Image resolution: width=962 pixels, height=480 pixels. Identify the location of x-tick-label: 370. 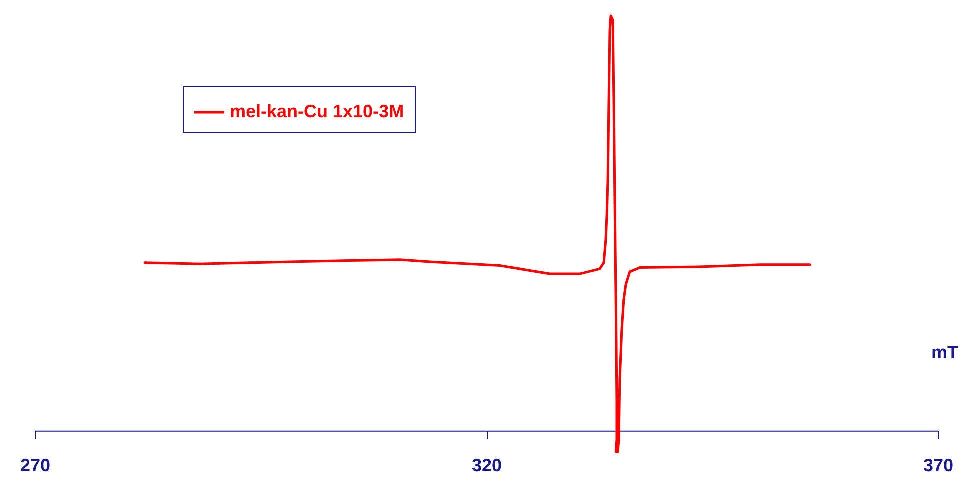
(938, 465).